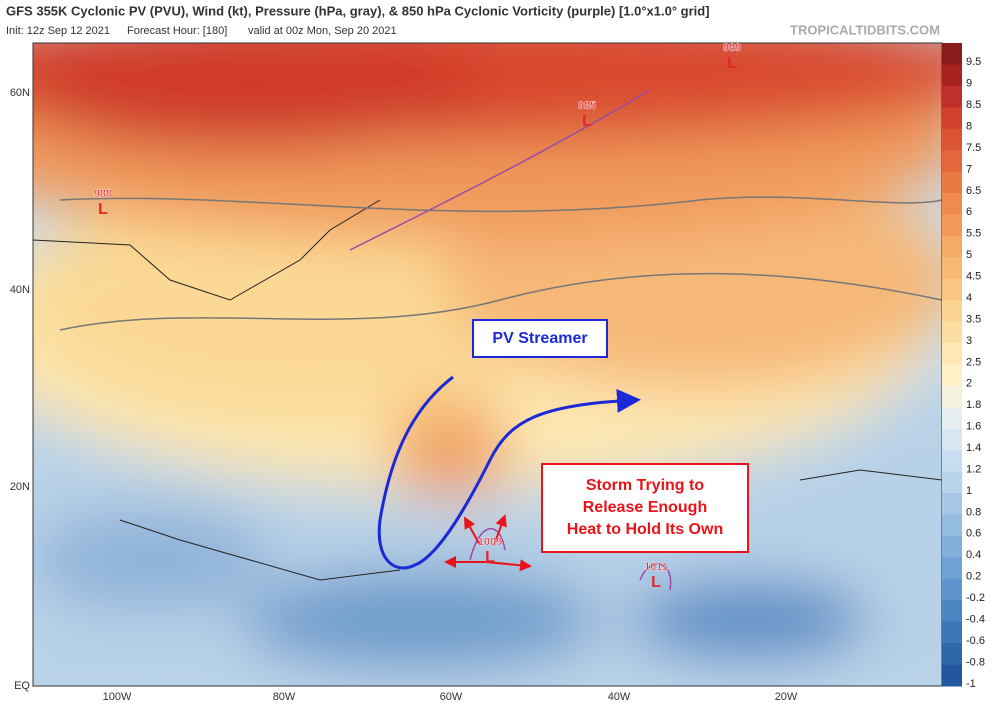 This screenshot has width=993, height=711. I want to click on colorbar-label: 0.6, so click(973, 534).